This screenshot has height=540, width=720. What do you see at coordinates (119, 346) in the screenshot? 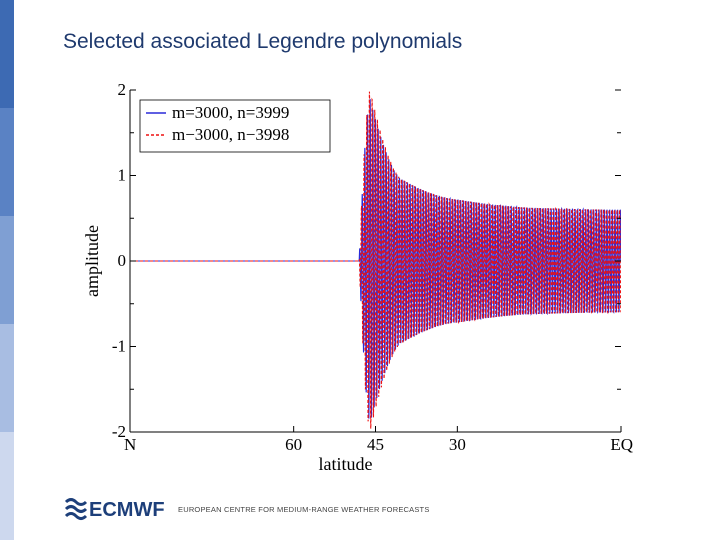
I see `y-tick-label: -1` at bounding box center [119, 346].